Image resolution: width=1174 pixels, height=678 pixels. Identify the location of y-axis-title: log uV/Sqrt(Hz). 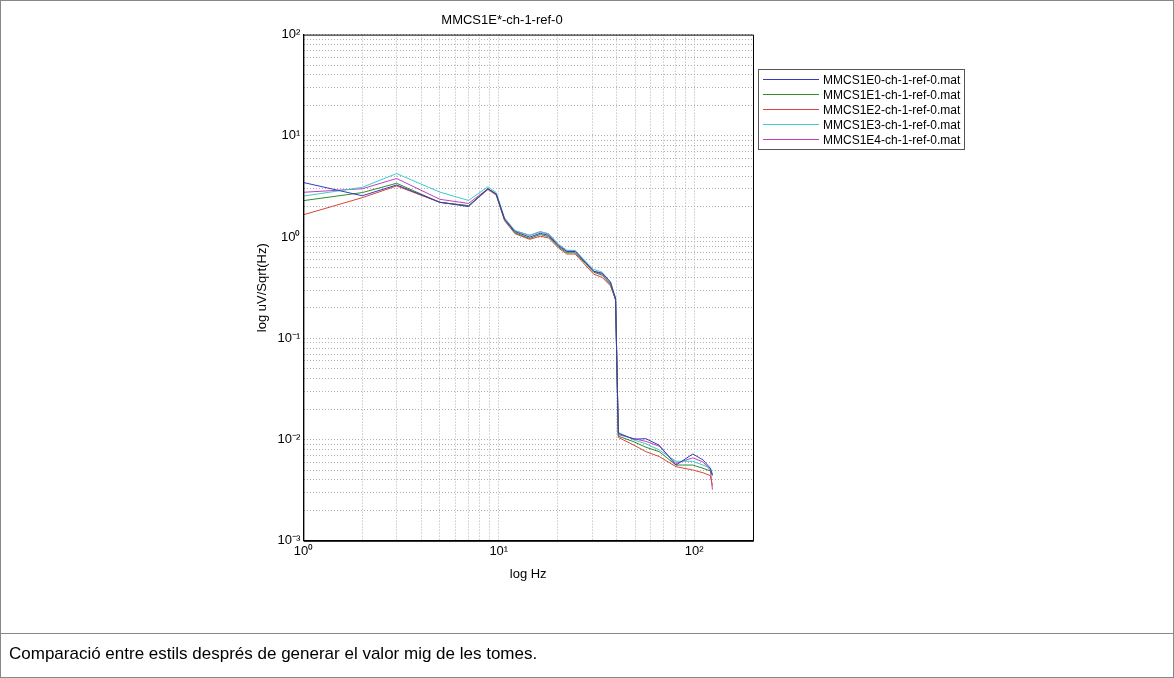
(262, 288).